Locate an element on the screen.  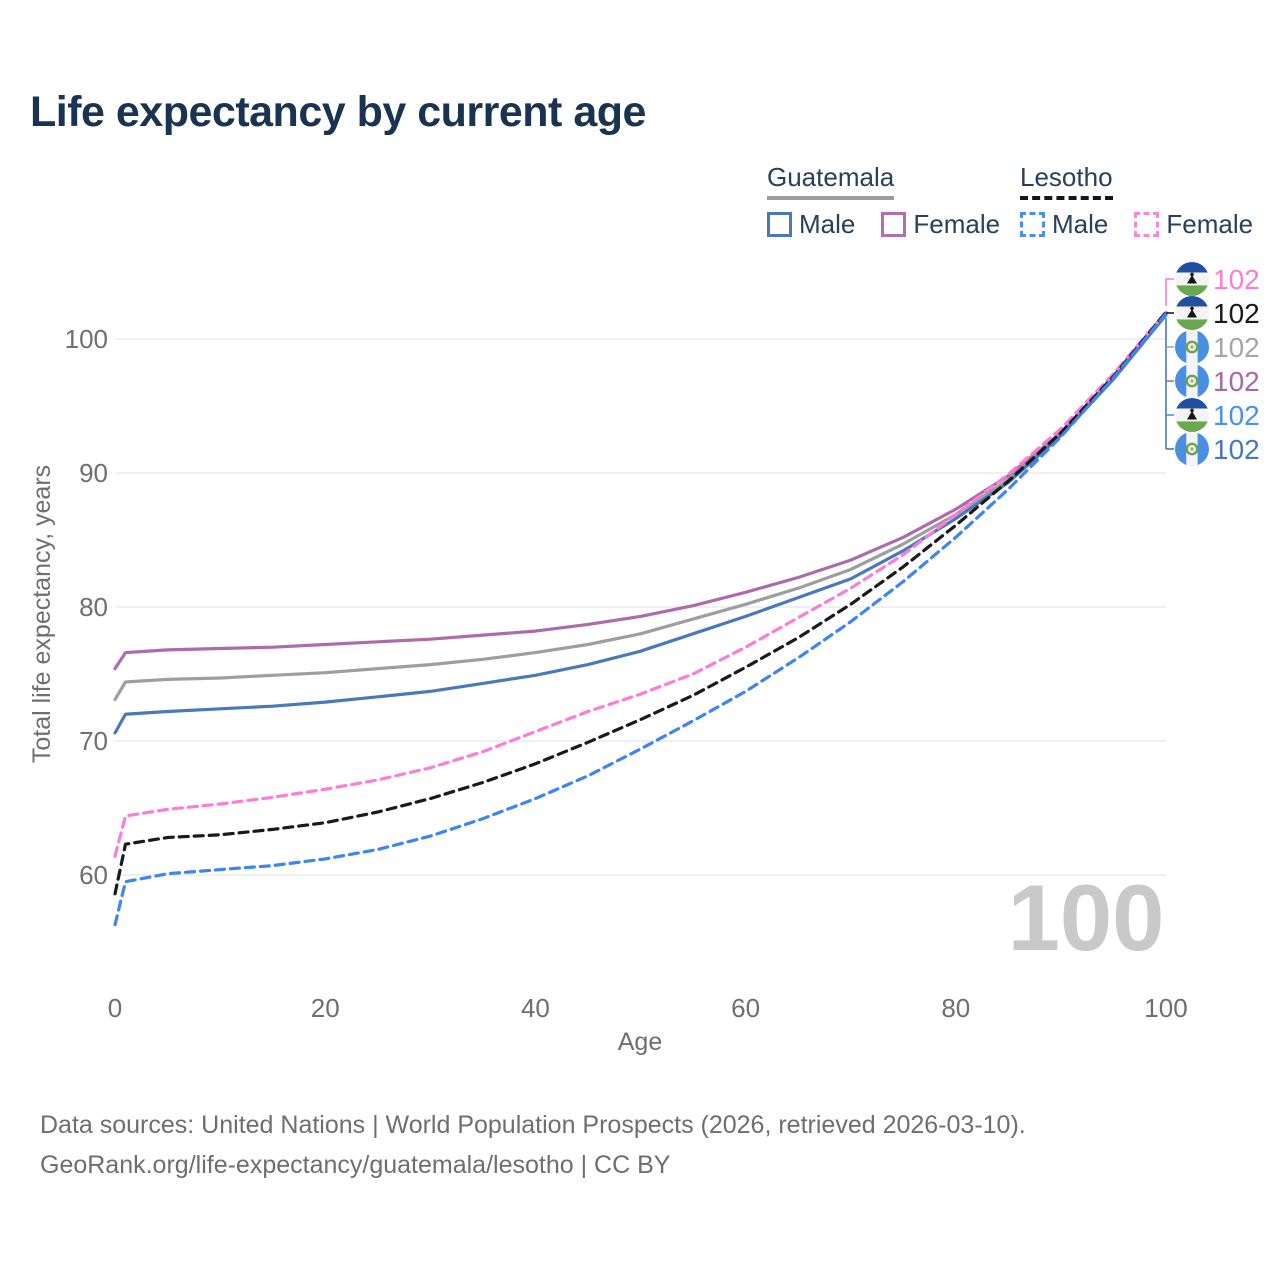
lesotho-male-swatch-icon is located at coordinates (1032, 224).